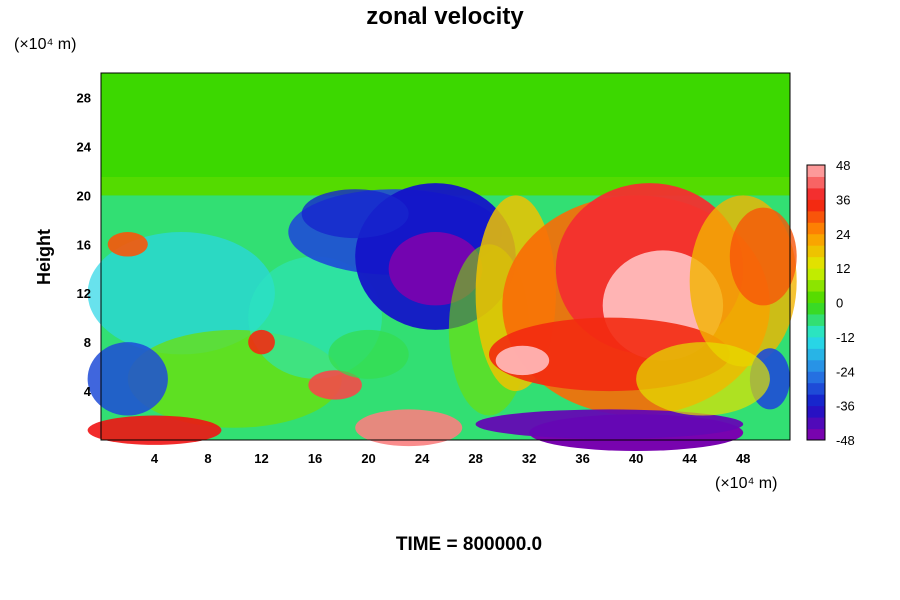 This screenshot has height=600, width=900. Describe the element at coordinates (87, 342) in the screenshot. I see `y-tick-label: 8` at that location.